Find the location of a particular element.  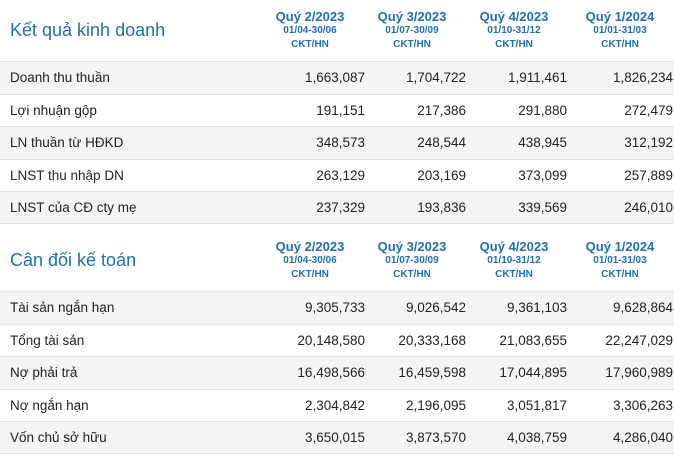

row-label: Tài sản ngắn hạn is located at coordinates (62, 308).